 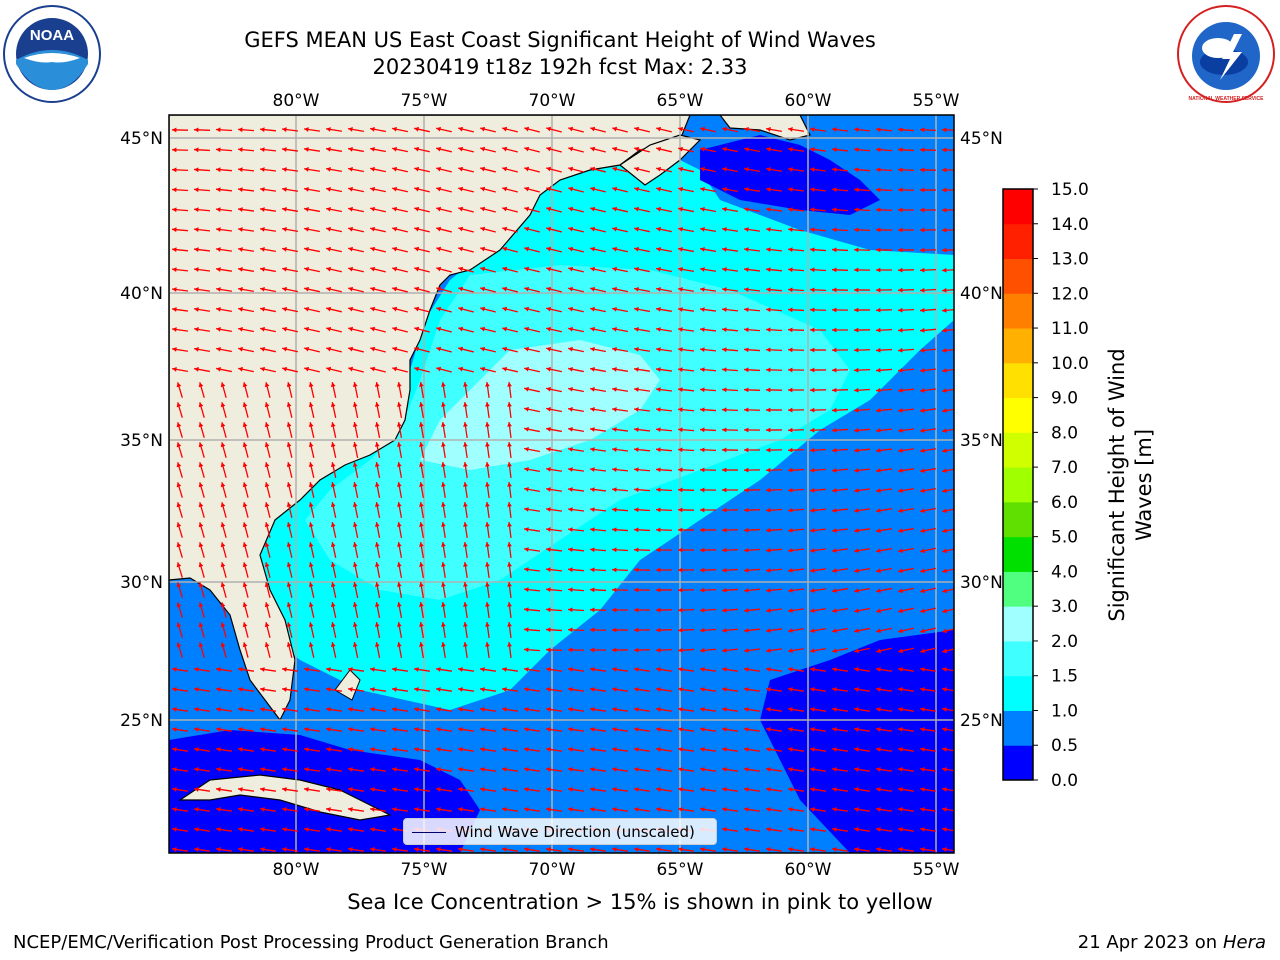 What do you see at coordinates (981, 430) in the screenshot?
I see `lat-ticks-right: 45°N 40°N 35°N 30°N 25°N` at bounding box center [981, 430].